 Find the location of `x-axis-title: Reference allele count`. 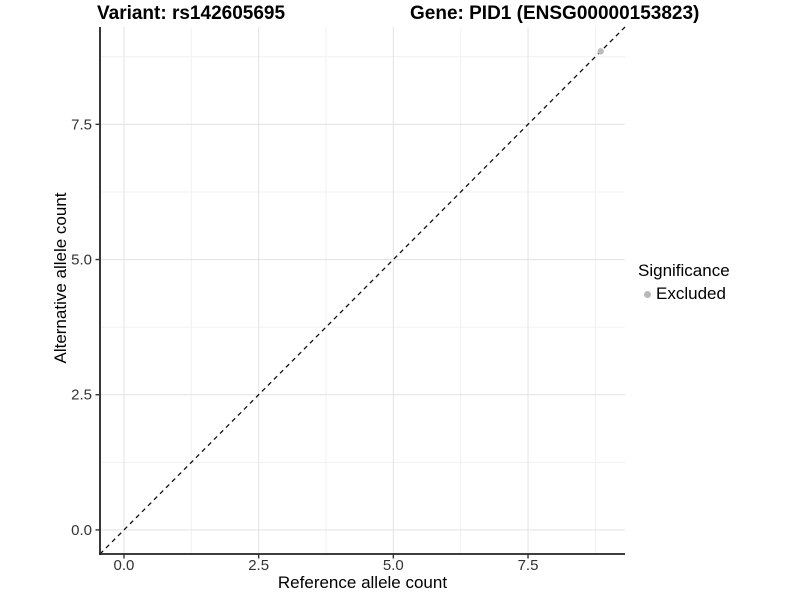

x-axis-title: Reference allele count is located at coordinates (362, 582).